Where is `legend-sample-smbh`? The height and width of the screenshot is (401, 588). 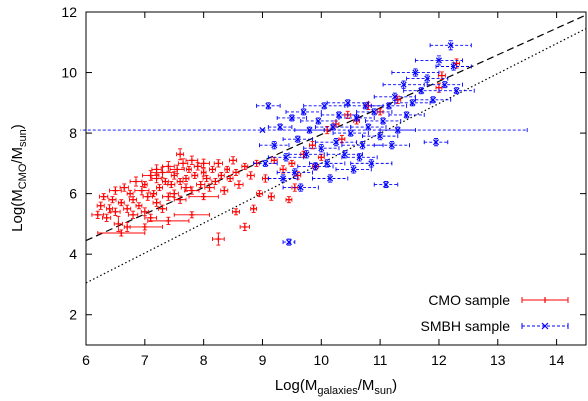
legend-sample-smbh is located at coordinates (545, 326).